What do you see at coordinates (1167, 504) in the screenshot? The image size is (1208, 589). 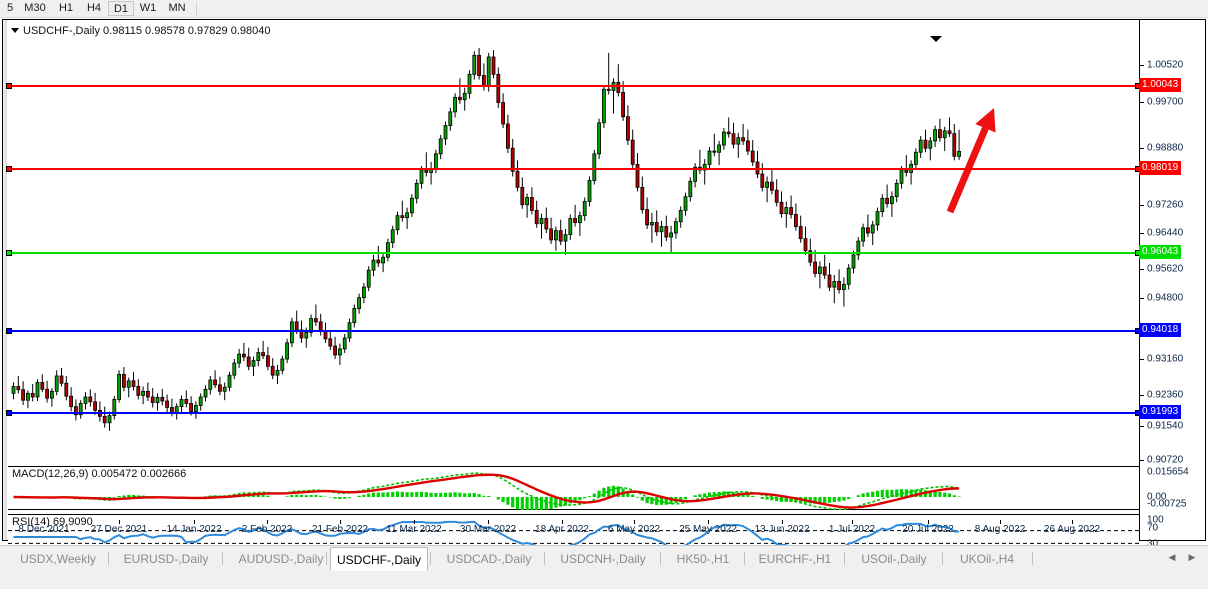 I see `macd-axis-label: -0.00725` at bounding box center [1167, 504].